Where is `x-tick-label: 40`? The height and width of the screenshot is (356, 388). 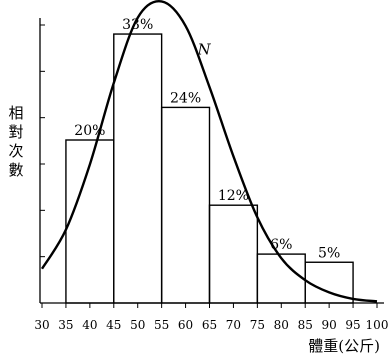
x-tick-label: 40 is located at coordinates (89, 325).